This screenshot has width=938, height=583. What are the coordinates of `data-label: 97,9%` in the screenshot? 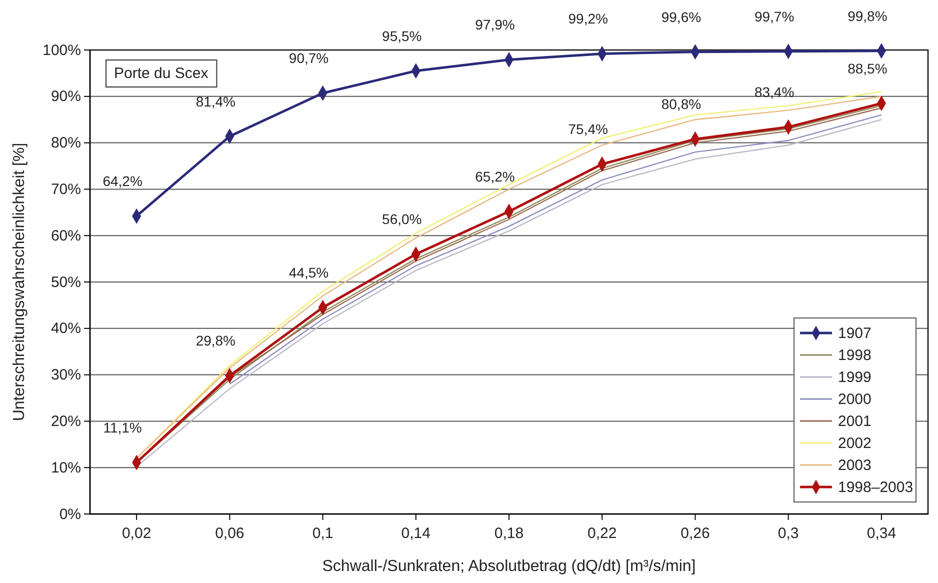 It's located at (495, 24).